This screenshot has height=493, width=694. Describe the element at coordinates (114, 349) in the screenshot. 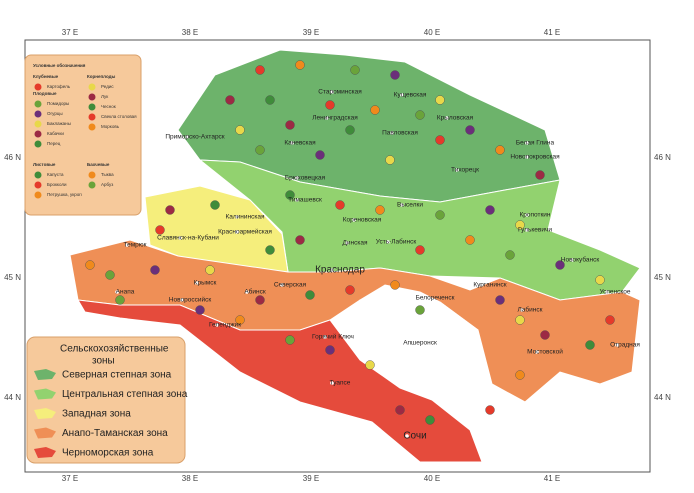

I see `zones-legend-title: Сельскохозяйственные` at that location.